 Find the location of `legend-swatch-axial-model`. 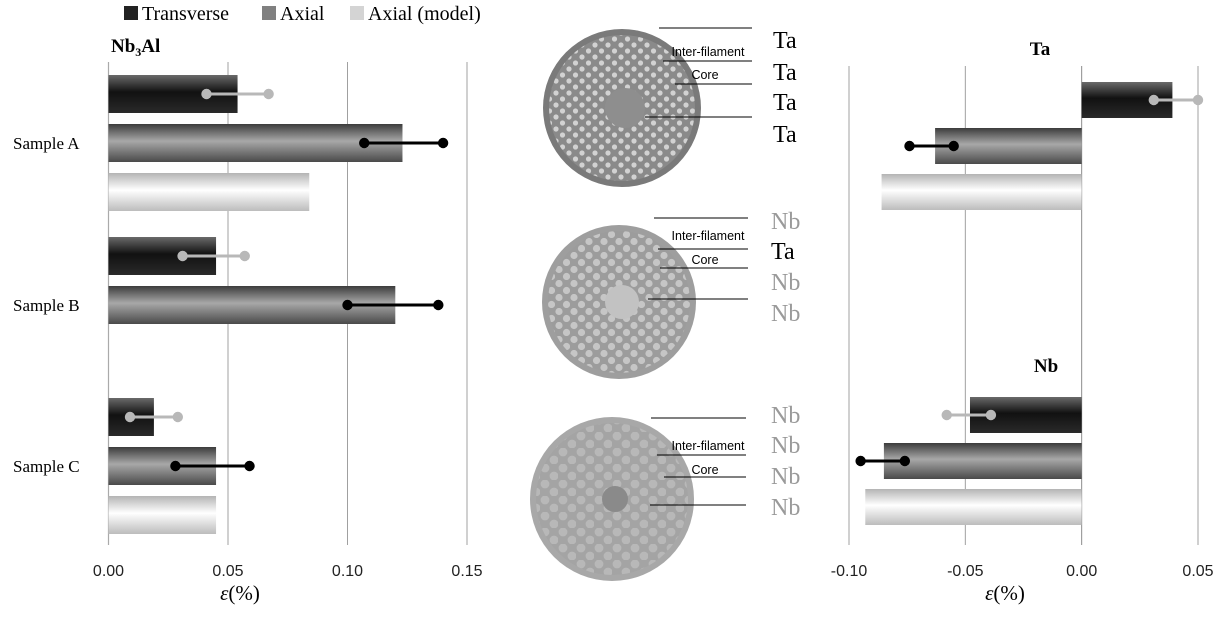

legend-swatch-axial-model is located at coordinates (357, 13).